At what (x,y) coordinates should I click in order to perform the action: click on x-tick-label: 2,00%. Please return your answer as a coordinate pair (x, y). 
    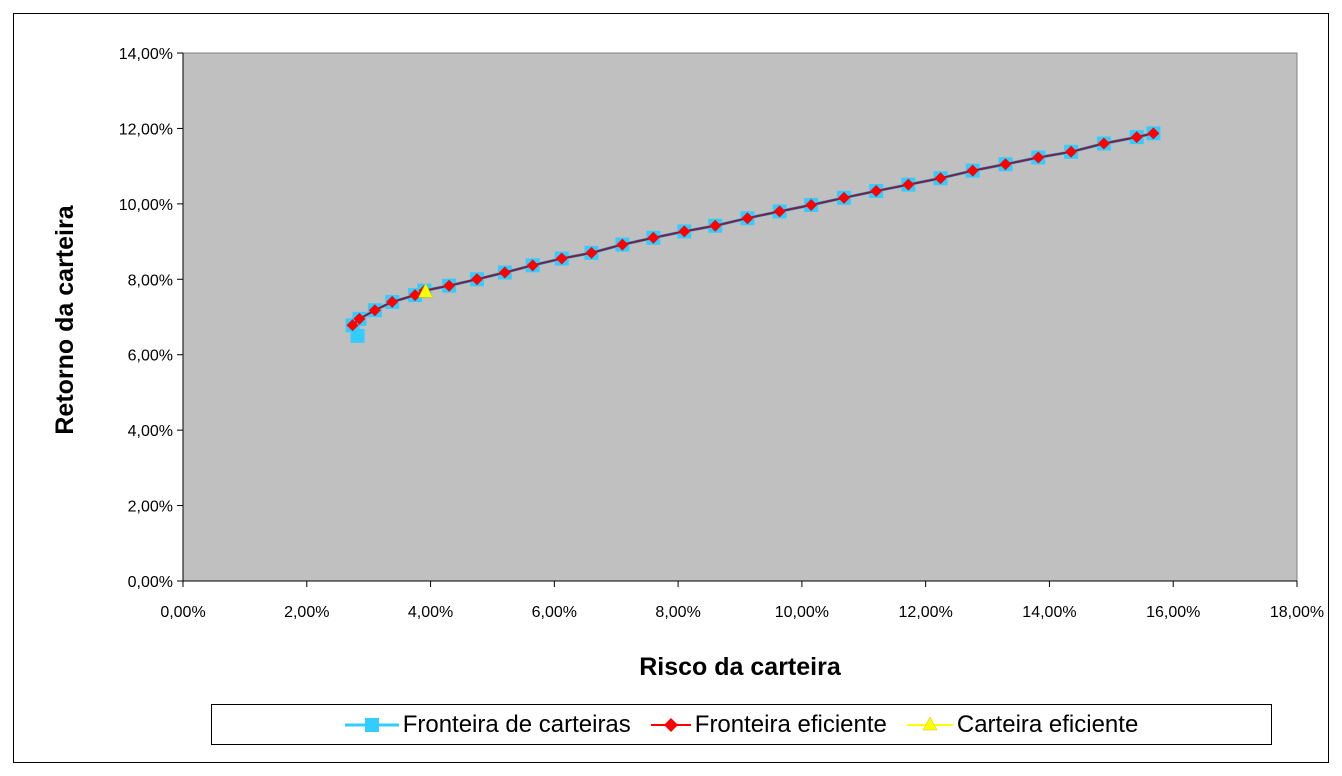
    Looking at the image, I should click on (306, 612).